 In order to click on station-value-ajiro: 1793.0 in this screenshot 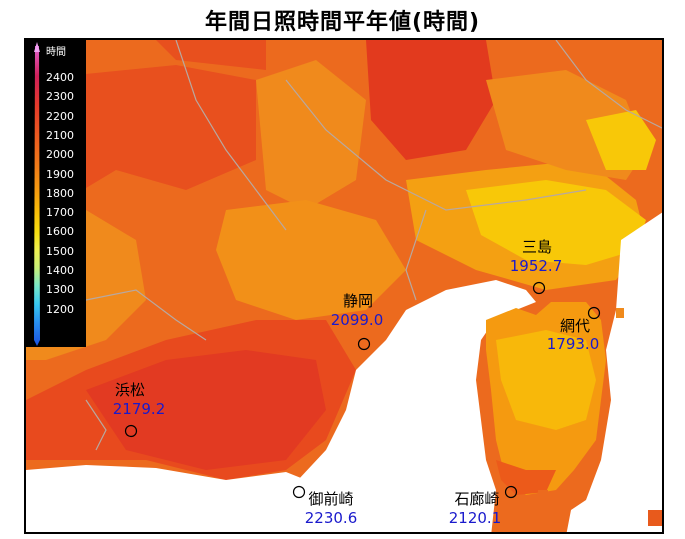, I will do `click(573, 344)`.